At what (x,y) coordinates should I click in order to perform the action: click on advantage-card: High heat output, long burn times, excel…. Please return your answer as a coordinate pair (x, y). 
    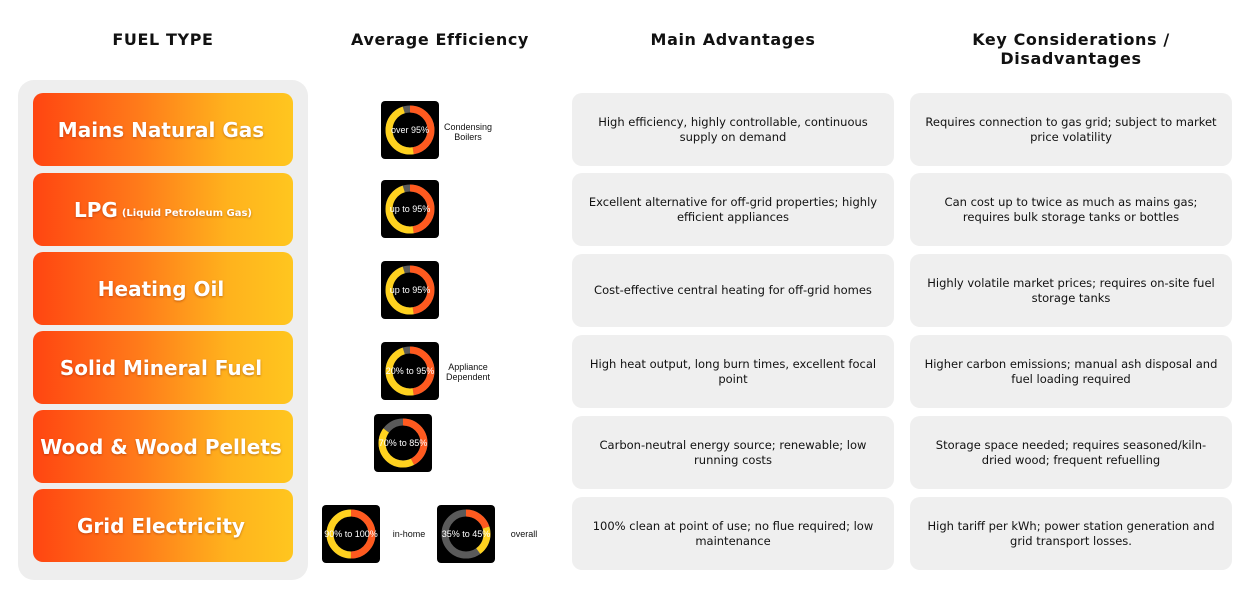
    Looking at the image, I should click on (733, 371).